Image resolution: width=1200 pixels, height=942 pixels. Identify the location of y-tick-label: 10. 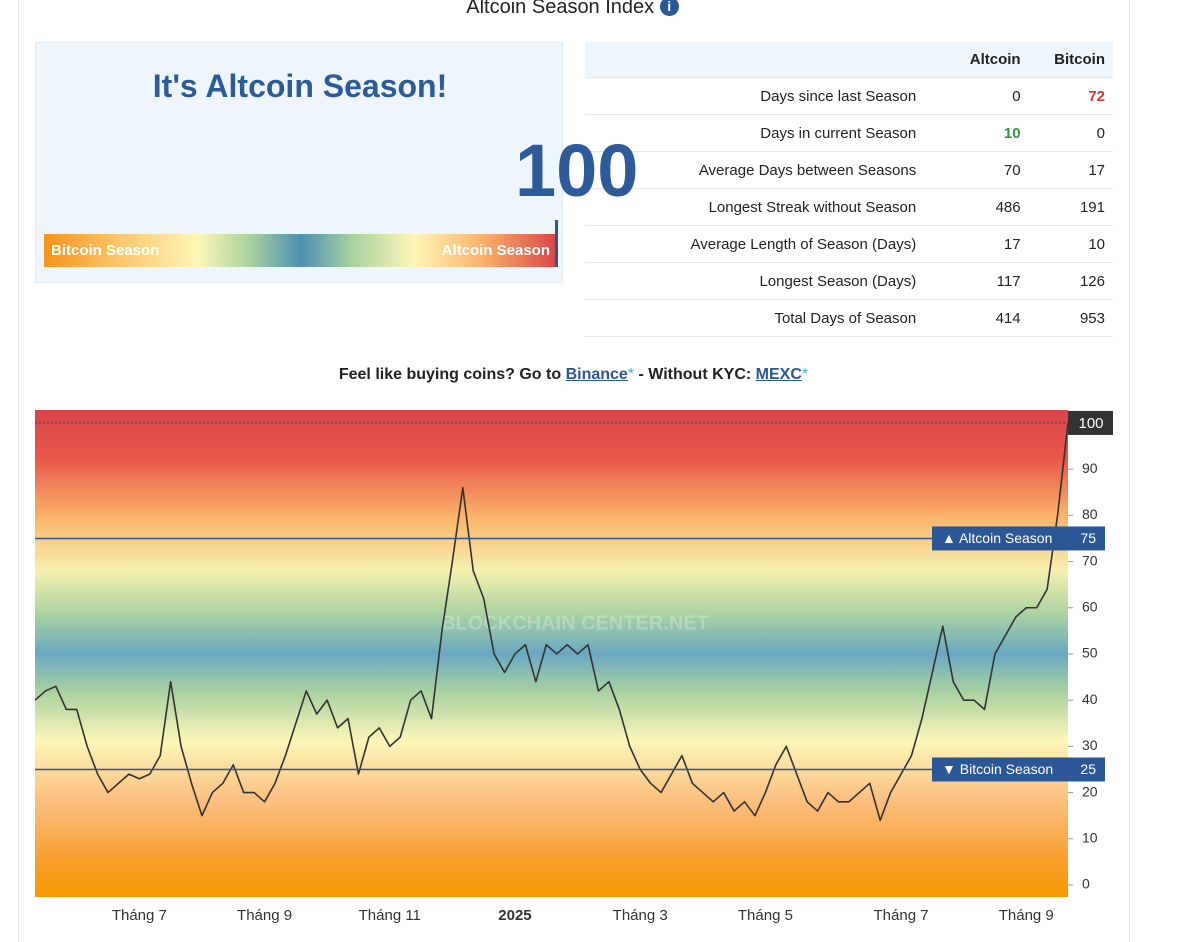
(1090, 837).